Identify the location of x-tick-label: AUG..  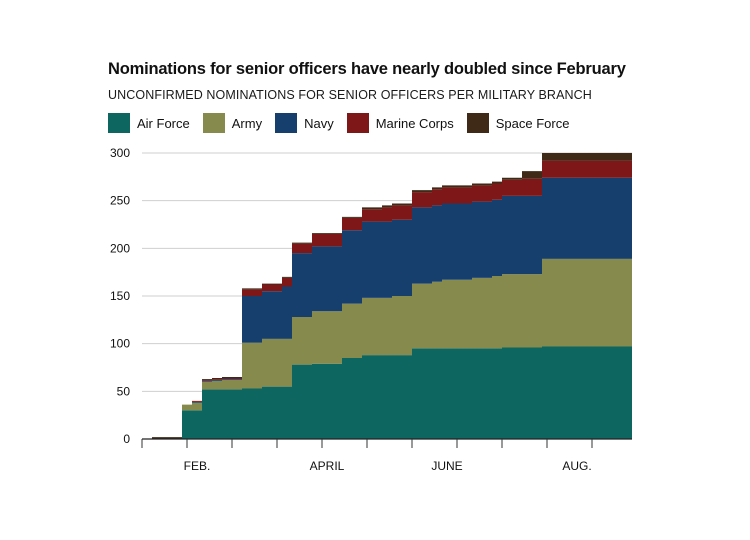
(576, 466).